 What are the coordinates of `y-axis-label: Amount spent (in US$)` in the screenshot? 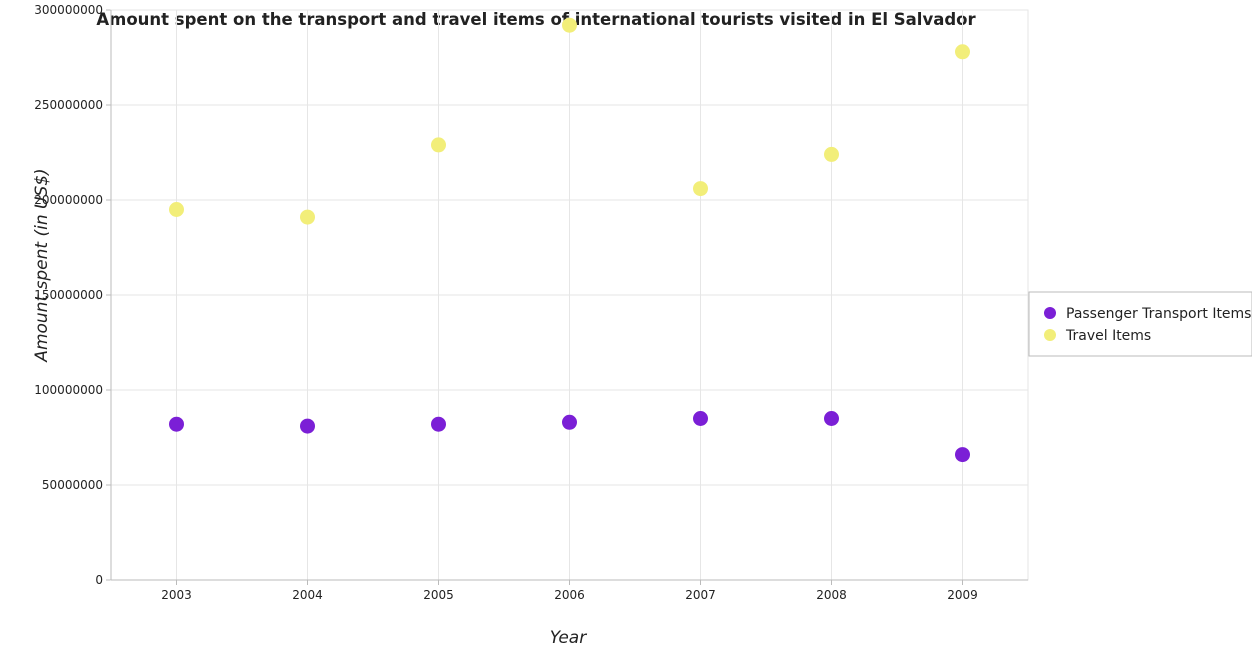 It's located at (42, 265).